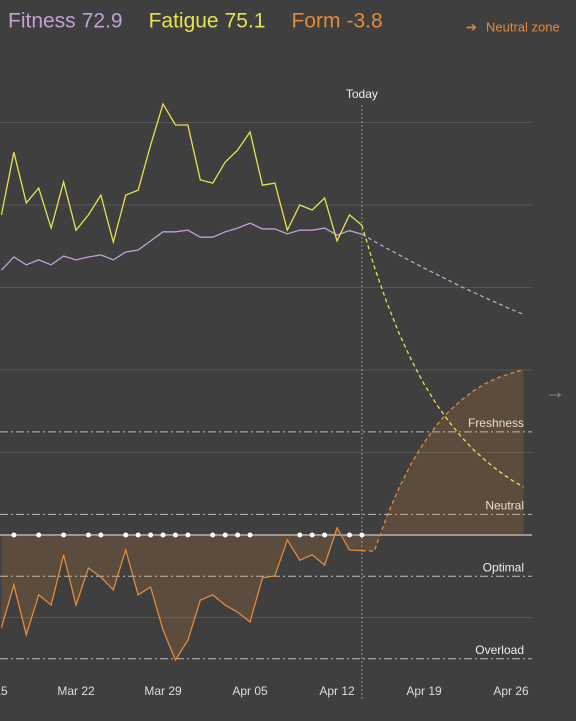 This screenshot has height=721, width=576. Describe the element at coordinates (245, 21) in the screenshot. I see `legend-value: 75.1` at that location.